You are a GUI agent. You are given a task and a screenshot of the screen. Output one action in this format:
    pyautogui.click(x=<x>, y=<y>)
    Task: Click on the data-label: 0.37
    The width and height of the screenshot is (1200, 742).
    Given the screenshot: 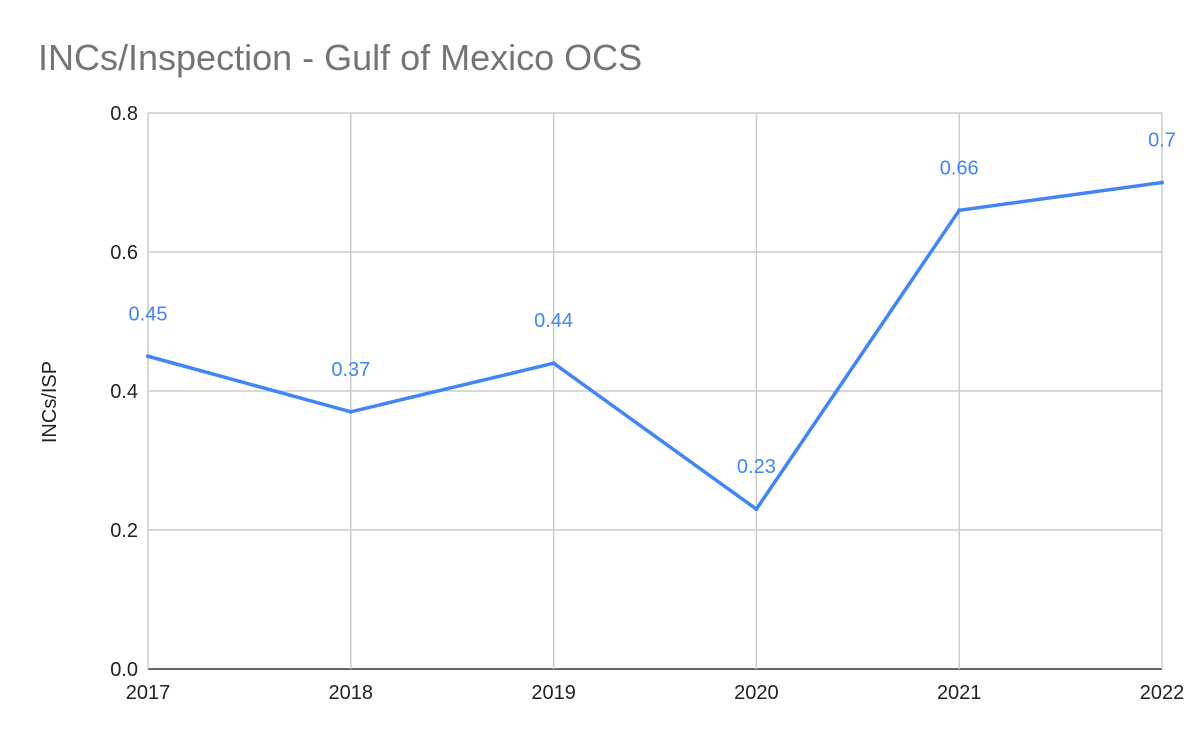 What is the action you would take?
    pyautogui.click(x=350, y=370)
    